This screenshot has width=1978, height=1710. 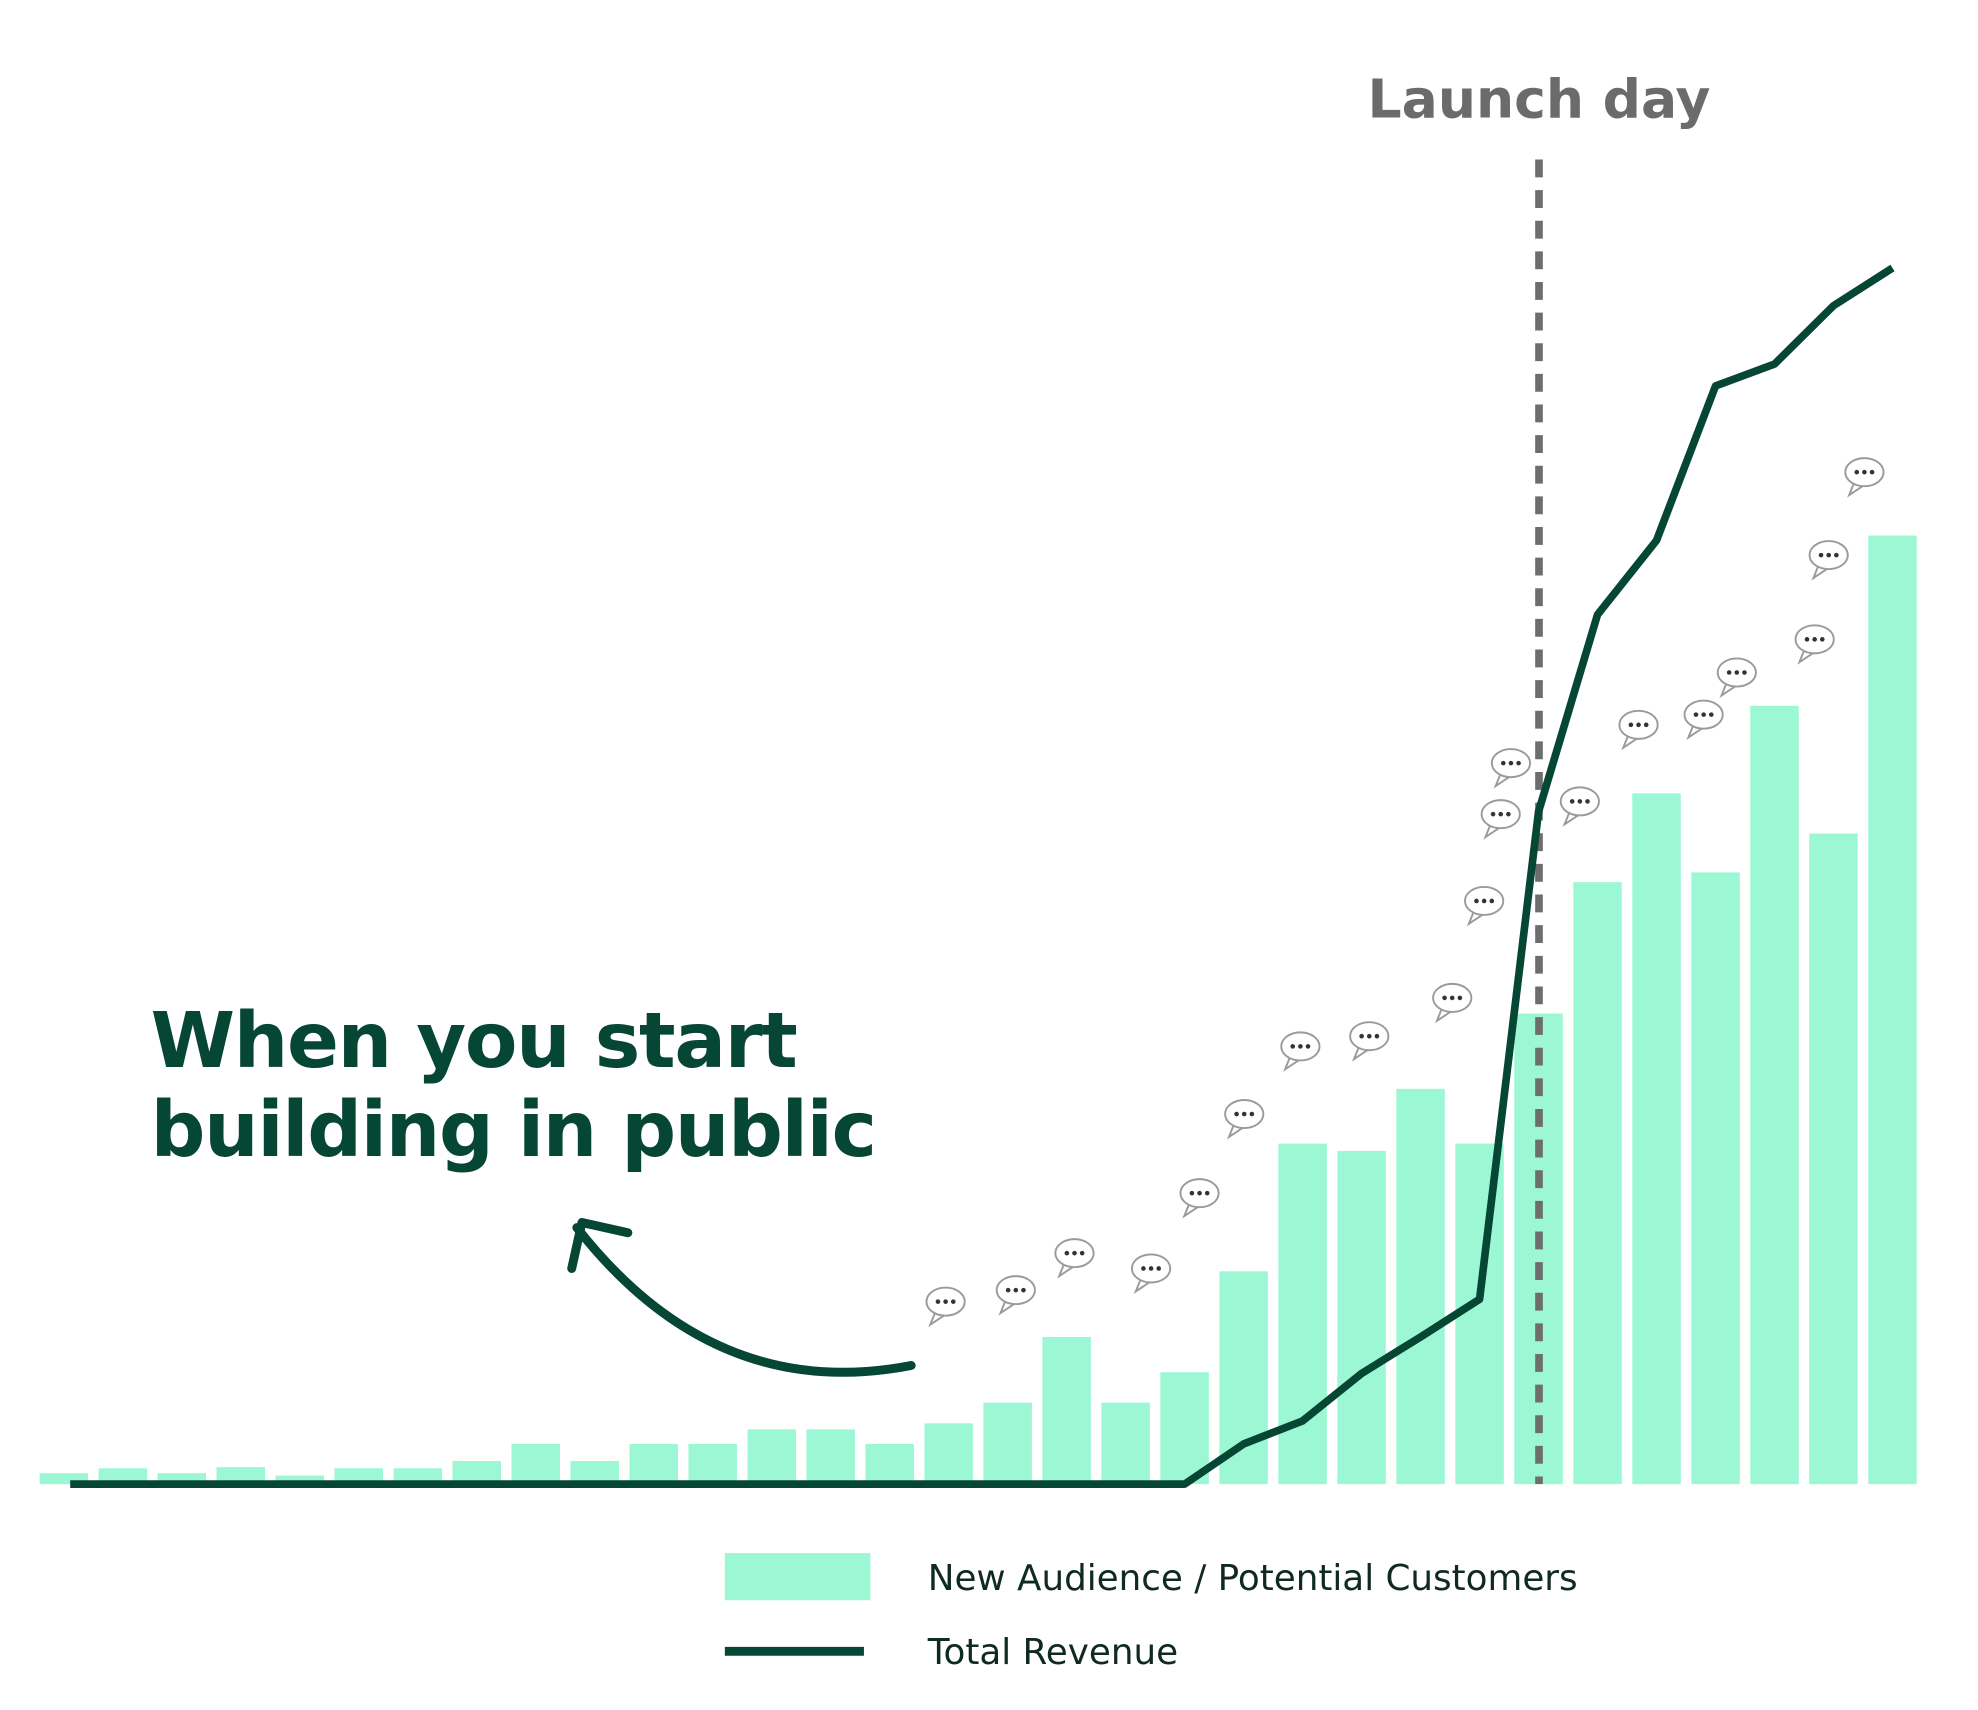 What do you see at coordinates (1052, 1652) in the screenshot?
I see `legend-label: Total Revenue` at bounding box center [1052, 1652].